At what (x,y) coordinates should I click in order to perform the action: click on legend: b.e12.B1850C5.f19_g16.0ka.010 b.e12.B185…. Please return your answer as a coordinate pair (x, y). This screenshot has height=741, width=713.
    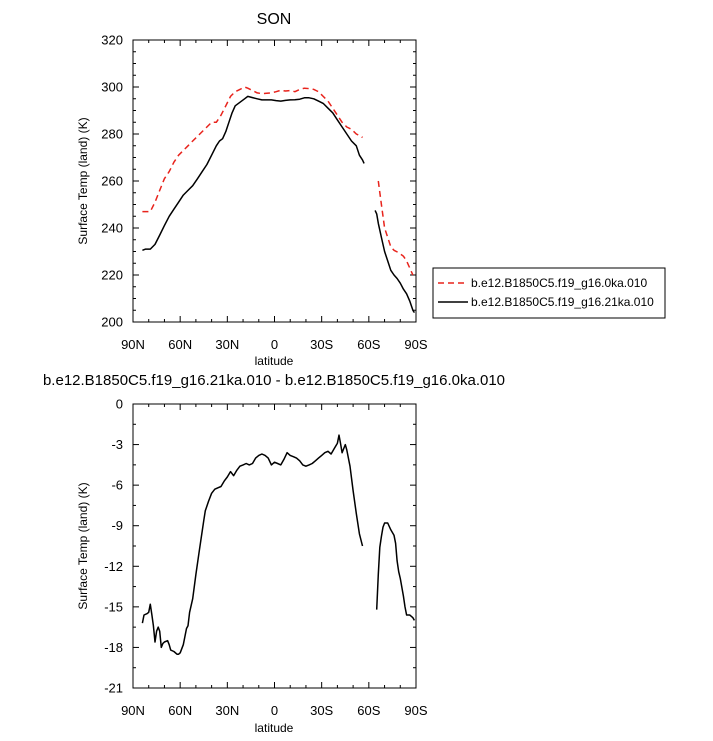
    Looking at the image, I should click on (549, 293).